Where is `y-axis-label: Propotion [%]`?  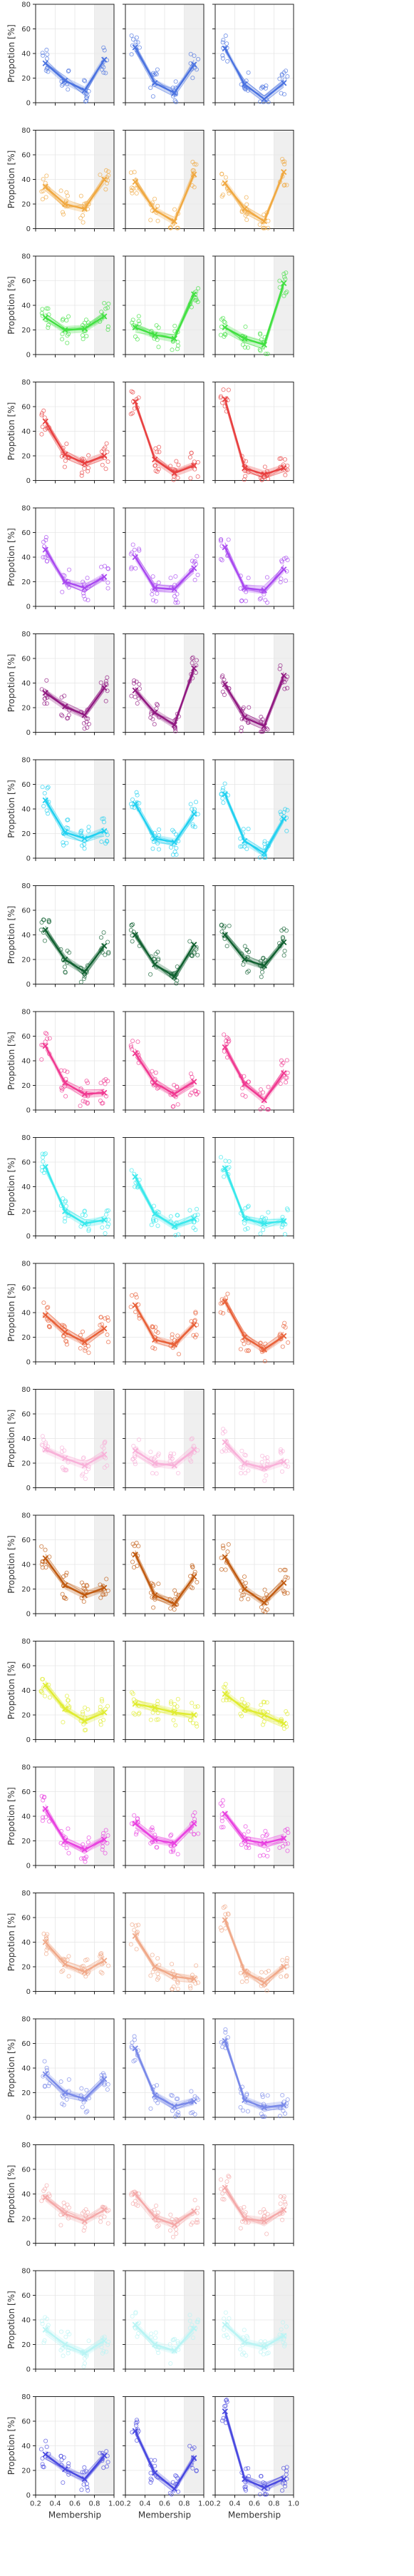 y-axis-label: Propotion [%] is located at coordinates (11, 809).